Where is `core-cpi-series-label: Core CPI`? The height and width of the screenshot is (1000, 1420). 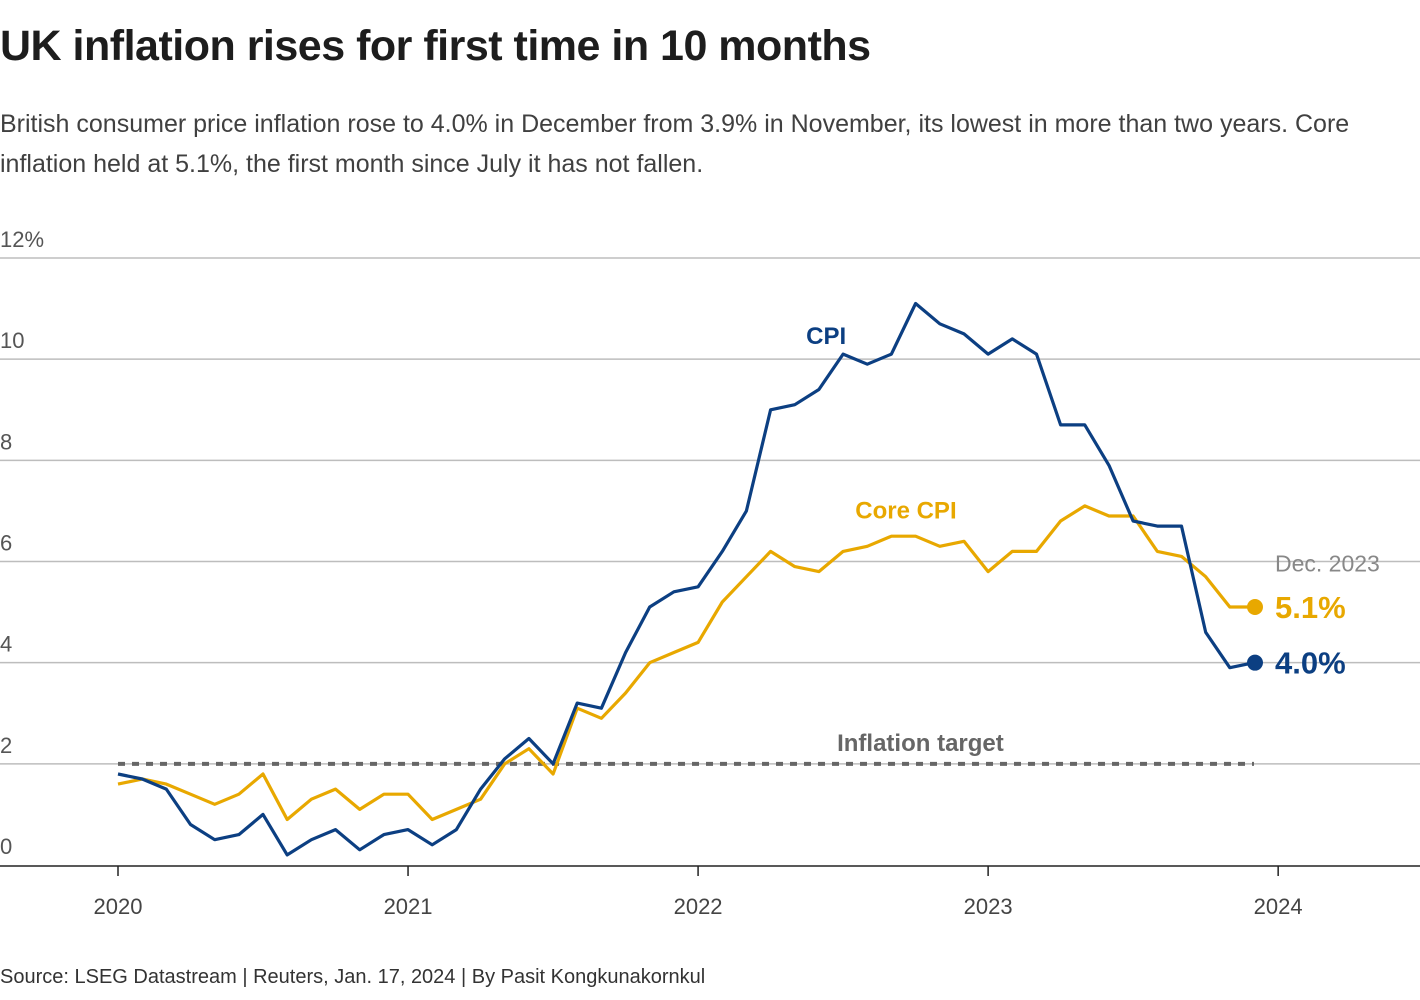 core-cpi-series-label: Core CPI is located at coordinates (905, 511).